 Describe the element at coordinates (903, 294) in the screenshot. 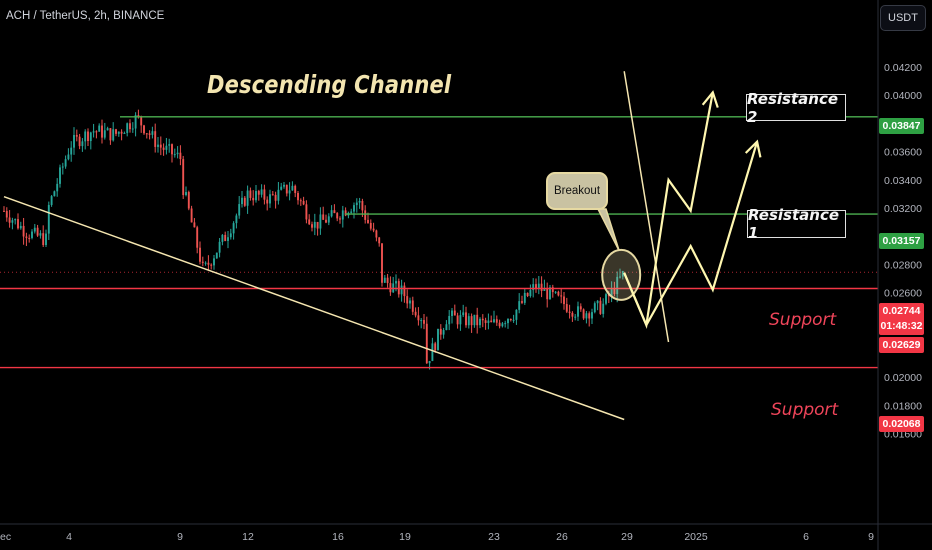

I see `y-tick-label: 0.02600` at that location.